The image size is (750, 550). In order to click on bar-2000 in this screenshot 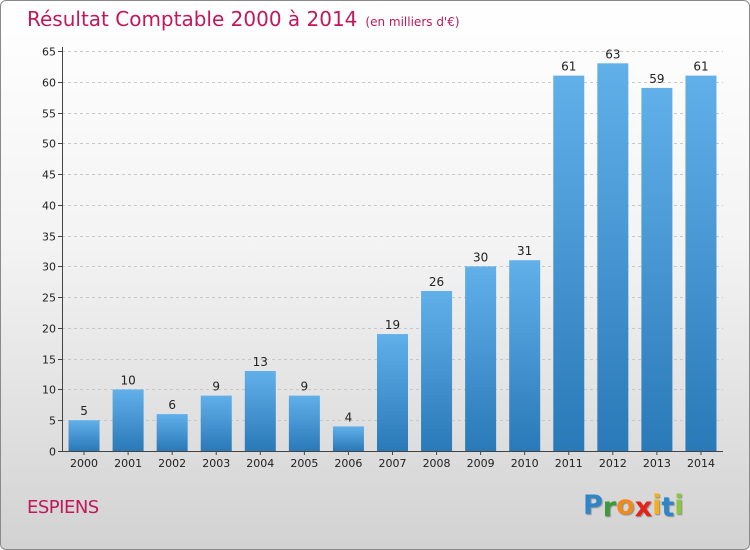, I will do `click(84, 435)`.